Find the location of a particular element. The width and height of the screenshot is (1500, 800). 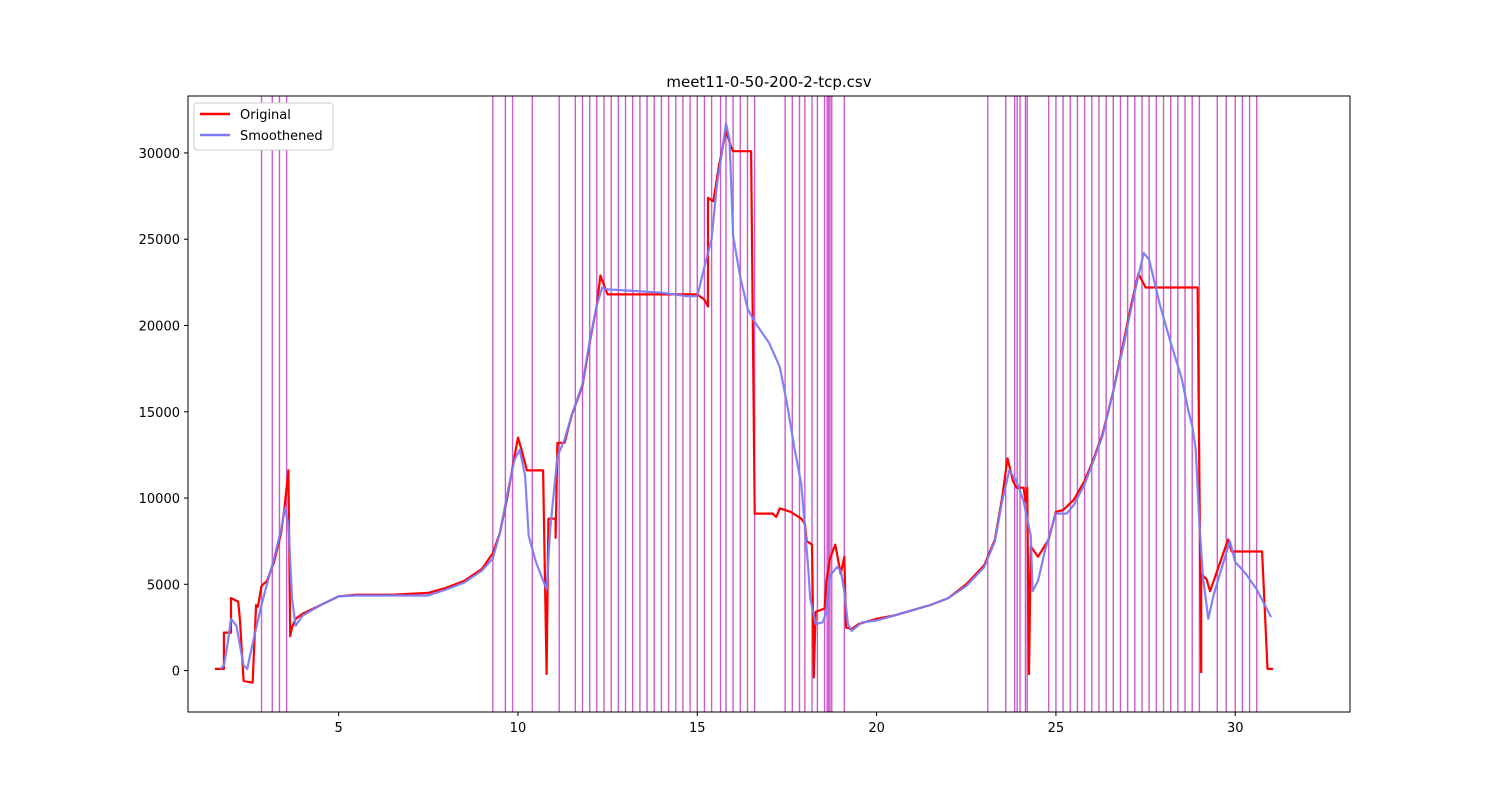

y-tick-label-5: 25000 is located at coordinates (159, 240).